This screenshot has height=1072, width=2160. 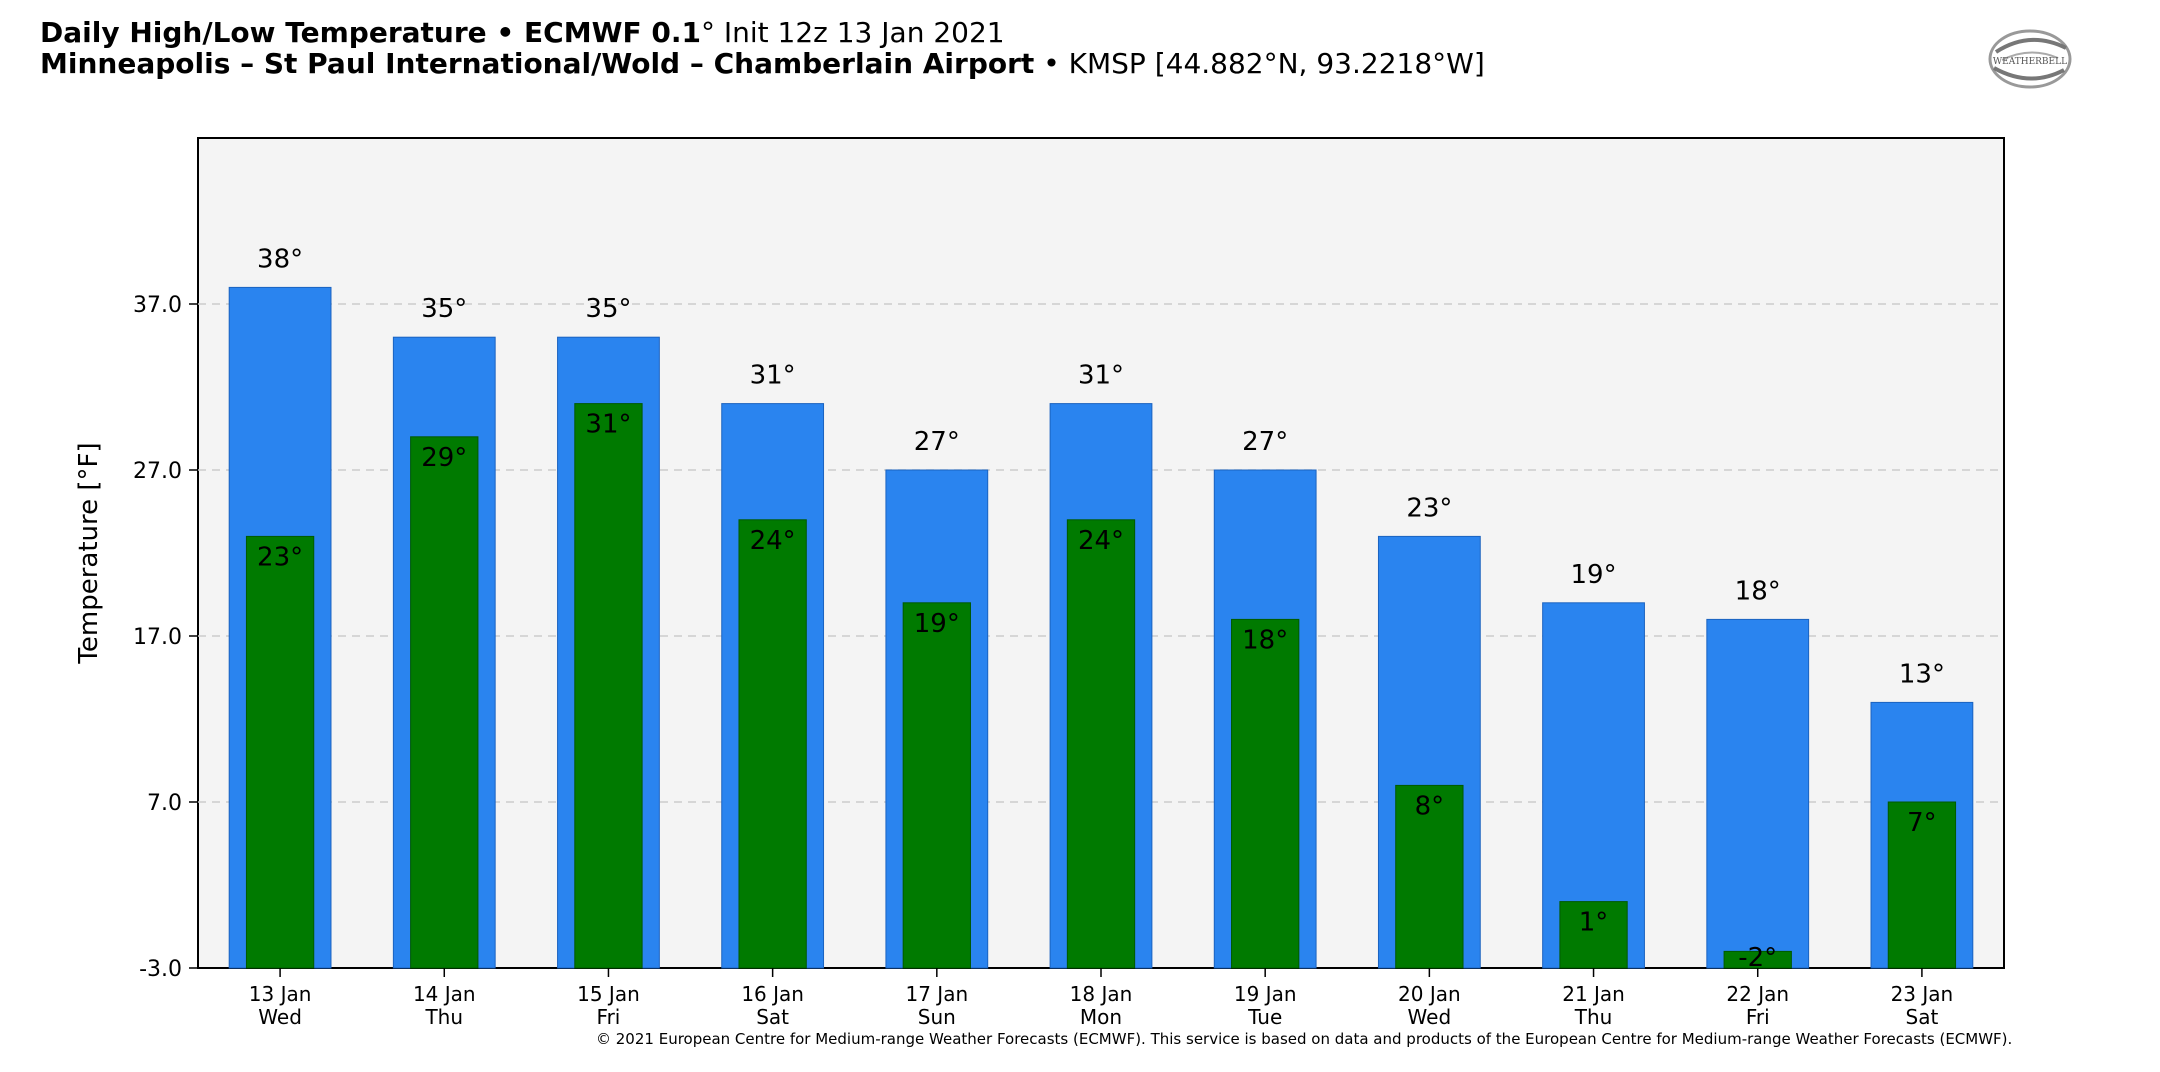 What do you see at coordinates (1758, 793) in the screenshot?
I see `high-temp-bar` at bounding box center [1758, 793].